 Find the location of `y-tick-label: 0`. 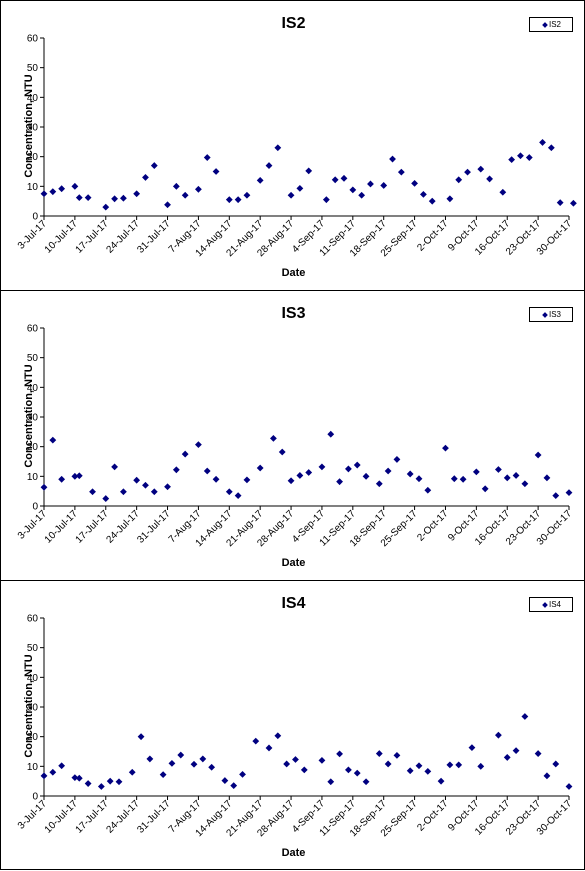

y-tick-label: 0 is located at coordinates (35, 217).